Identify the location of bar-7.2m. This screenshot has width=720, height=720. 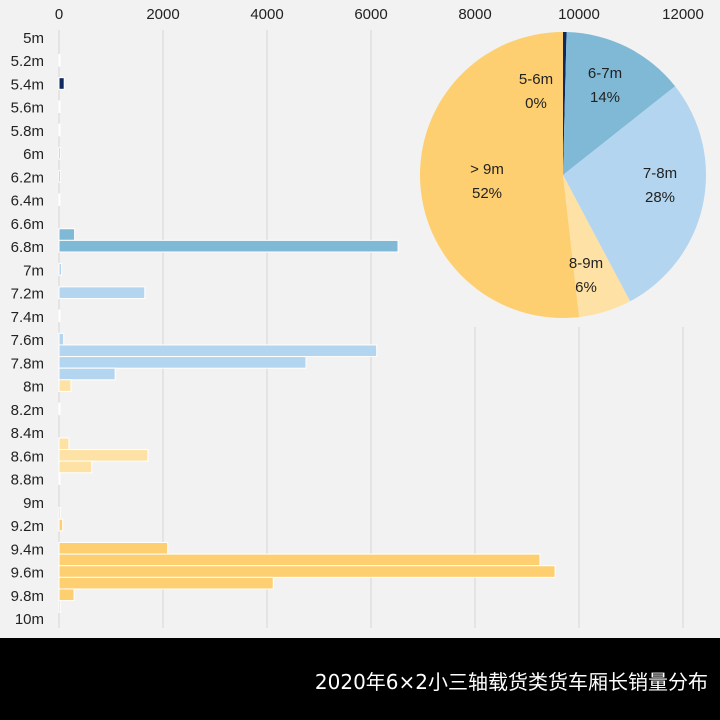
(102, 292).